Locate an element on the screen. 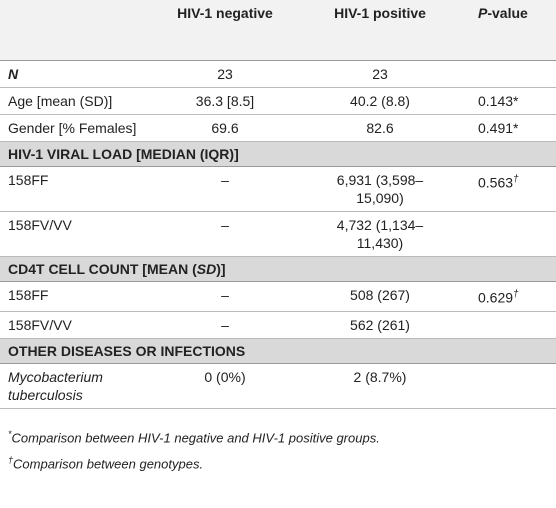 The image size is (556, 508). cell: 0.491* is located at coordinates (513, 128).